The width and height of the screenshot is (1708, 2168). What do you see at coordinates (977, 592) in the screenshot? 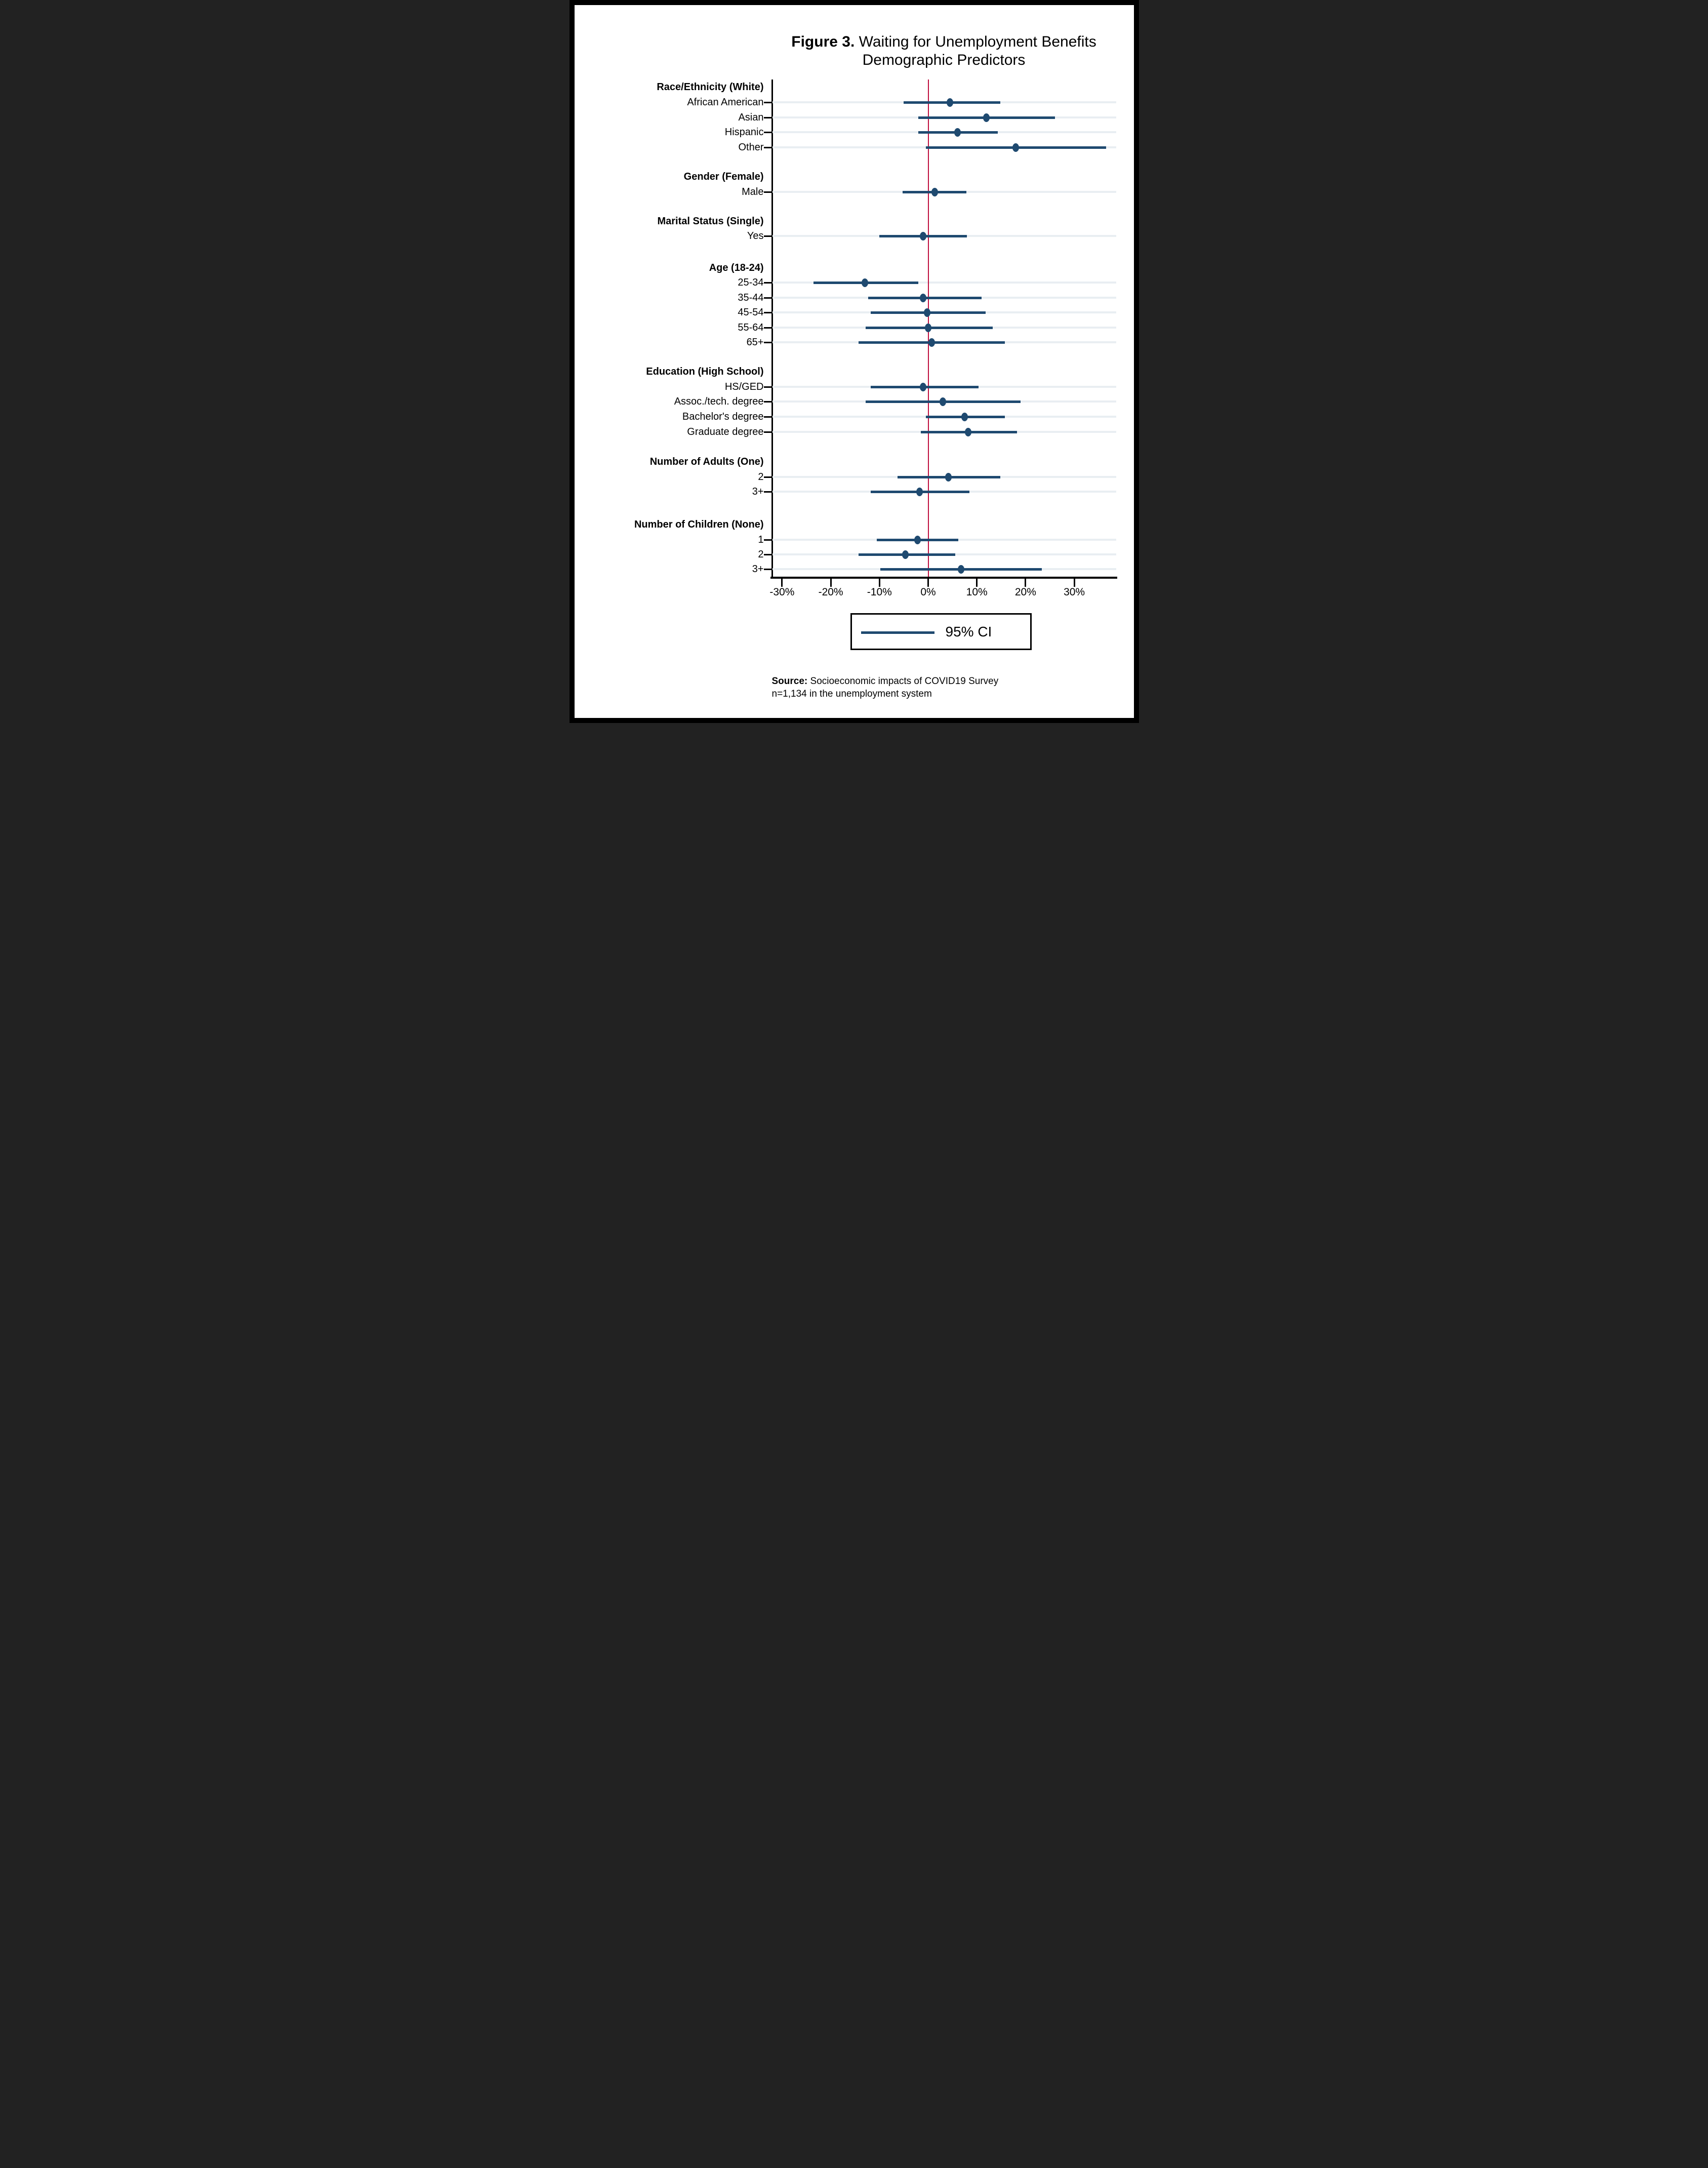
I see `x-tick-label: 10%` at bounding box center [977, 592].